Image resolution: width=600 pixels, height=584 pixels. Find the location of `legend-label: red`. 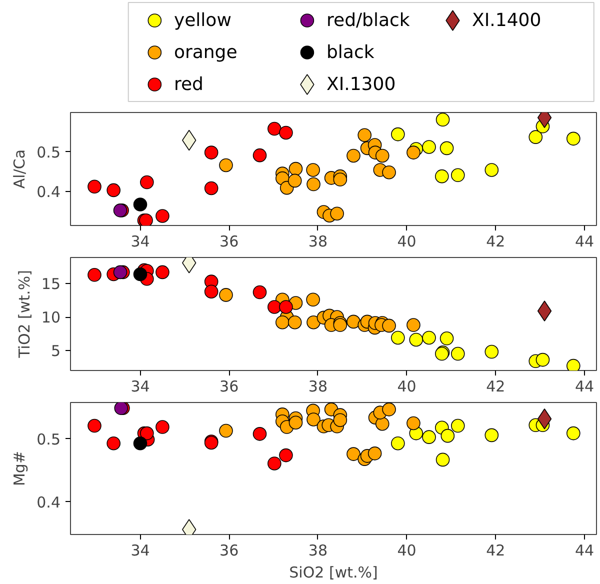

legend-label: red is located at coordinates (189, 84).